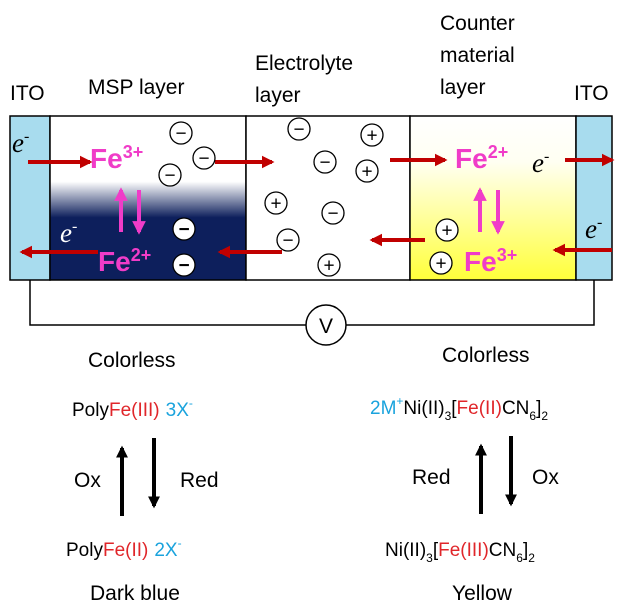 This screenshot has width=621, height=606. Describe the element at coordinates (594, 198) in the screenshot. I see `ito-right-electrode` at that location.